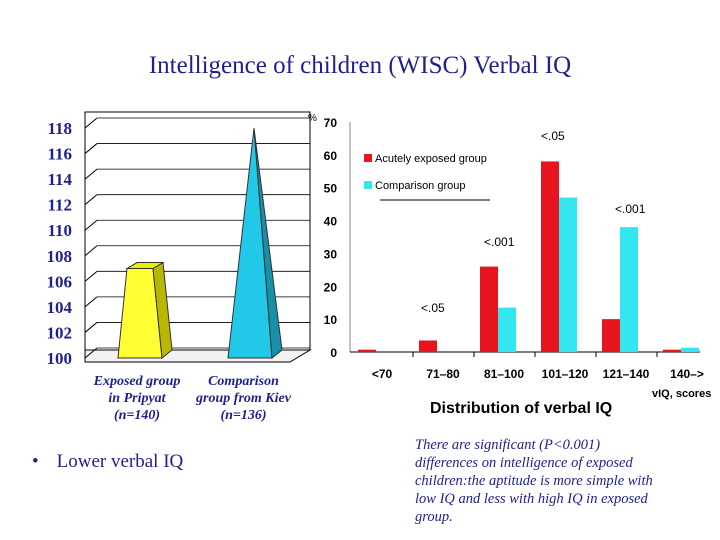 This screenshot has height=540, width=720. What do you see at coordinates (120, 461) in the screenshot?
I see `bullet-text: Lower verbal IQ` at bounding box center [120, 461].